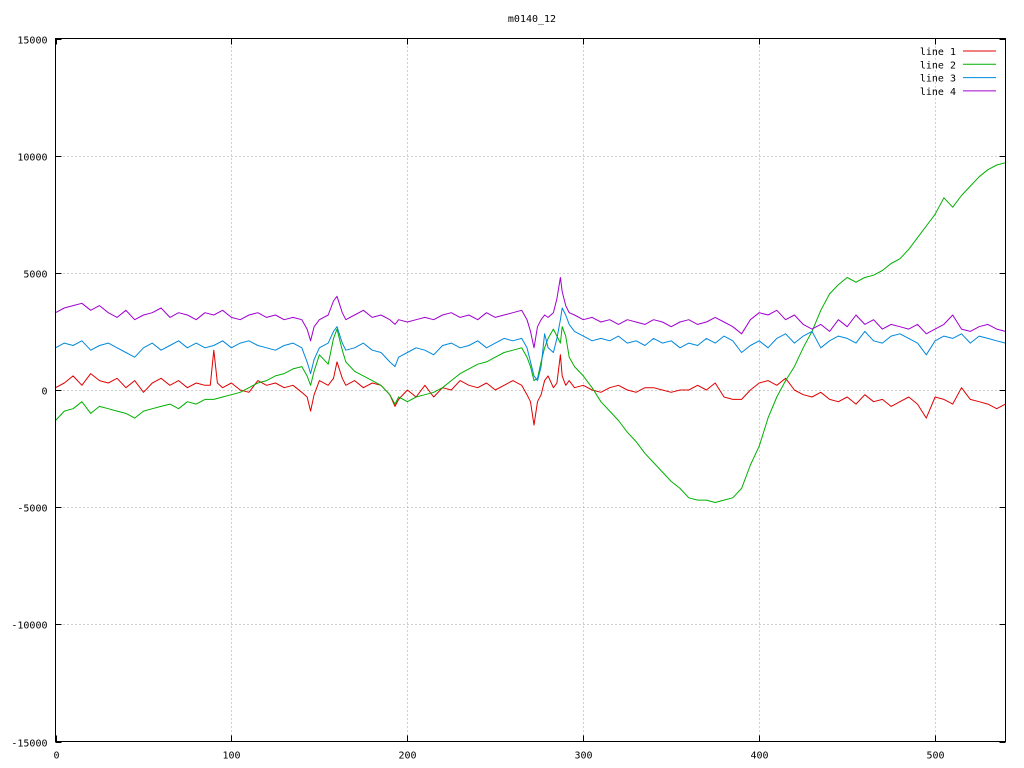 This screenshot has height=768, width=1024. I want to click on x-tick-label: 300, so click(583, 756).